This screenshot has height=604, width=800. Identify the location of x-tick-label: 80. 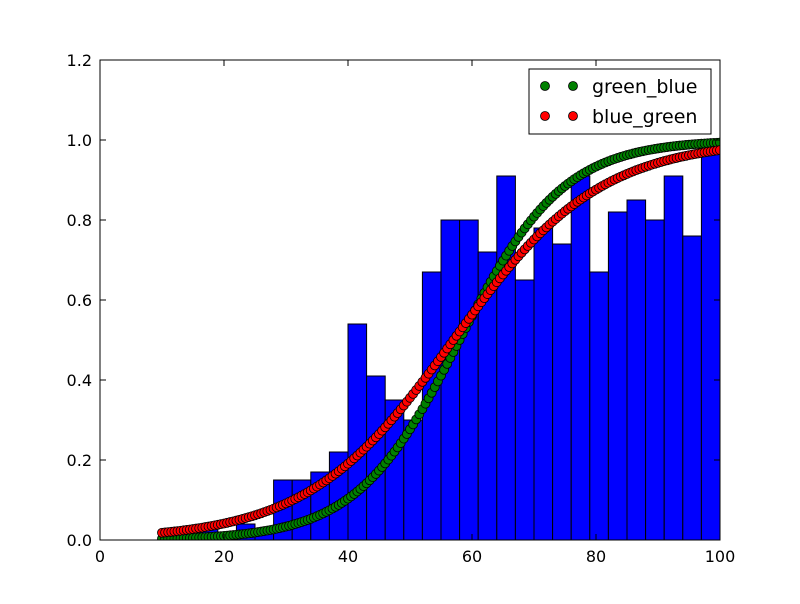
(596, 556).